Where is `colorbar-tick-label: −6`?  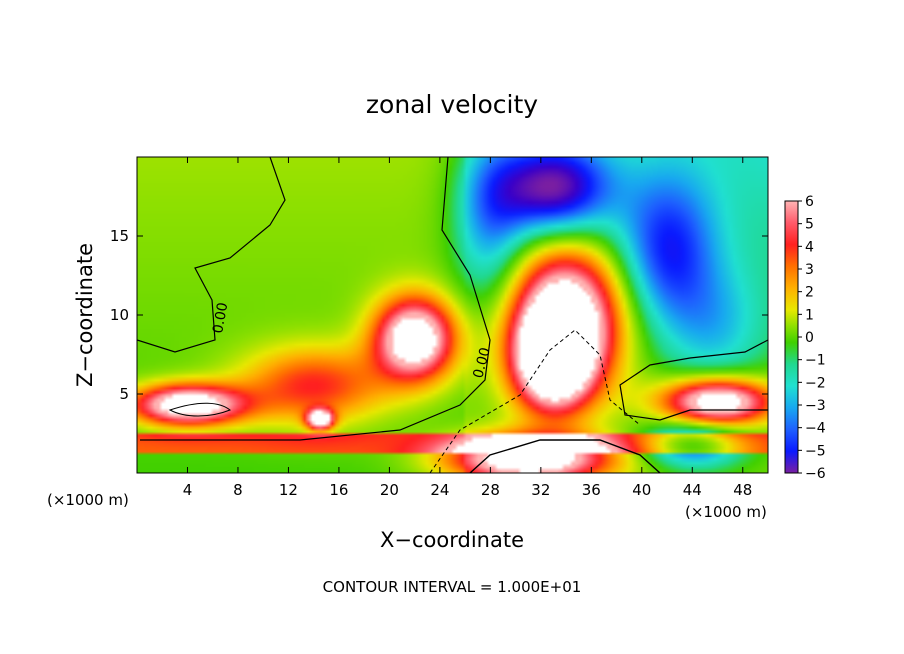 colorbar-tick-label: −6 is located at coordinates (815, 474).